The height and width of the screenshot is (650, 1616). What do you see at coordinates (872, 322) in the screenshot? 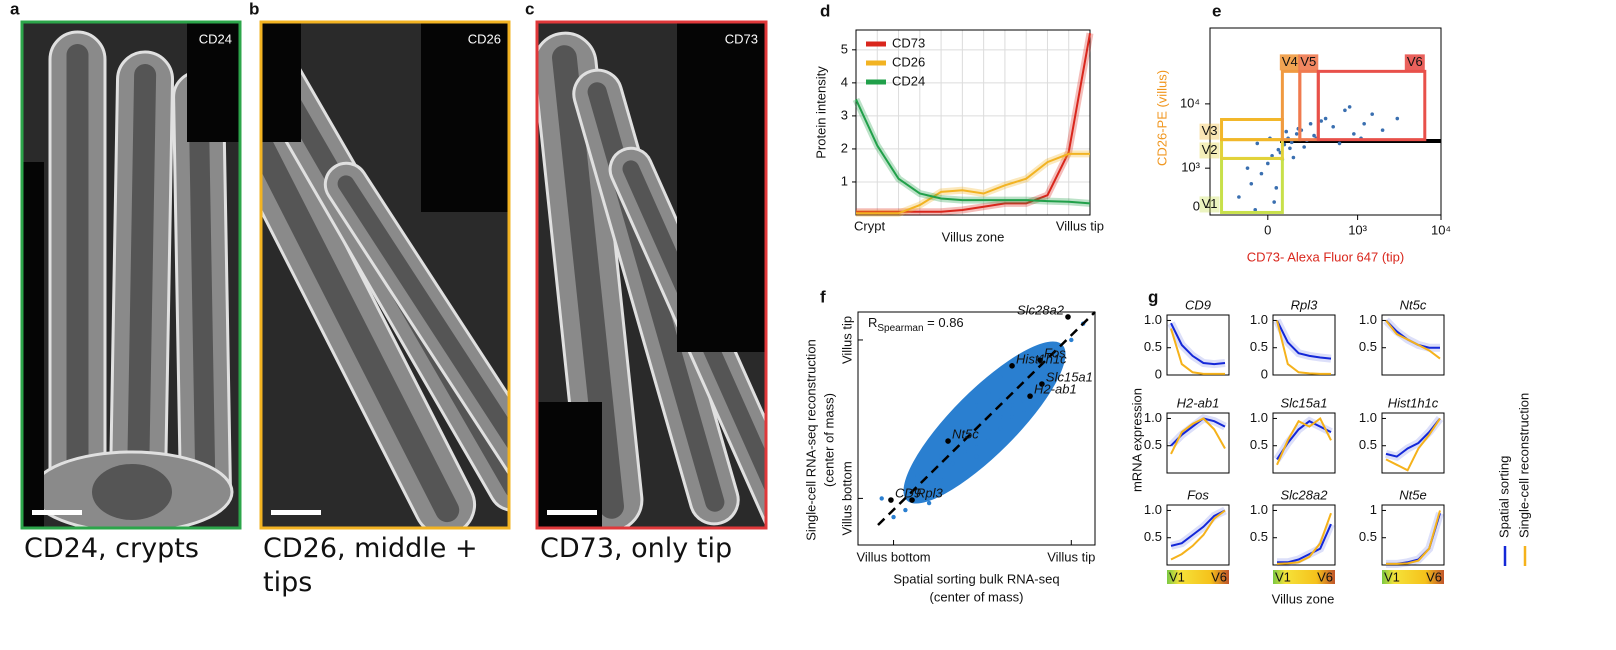
I see `r-symbol: R` at bounding box center [872, 322].